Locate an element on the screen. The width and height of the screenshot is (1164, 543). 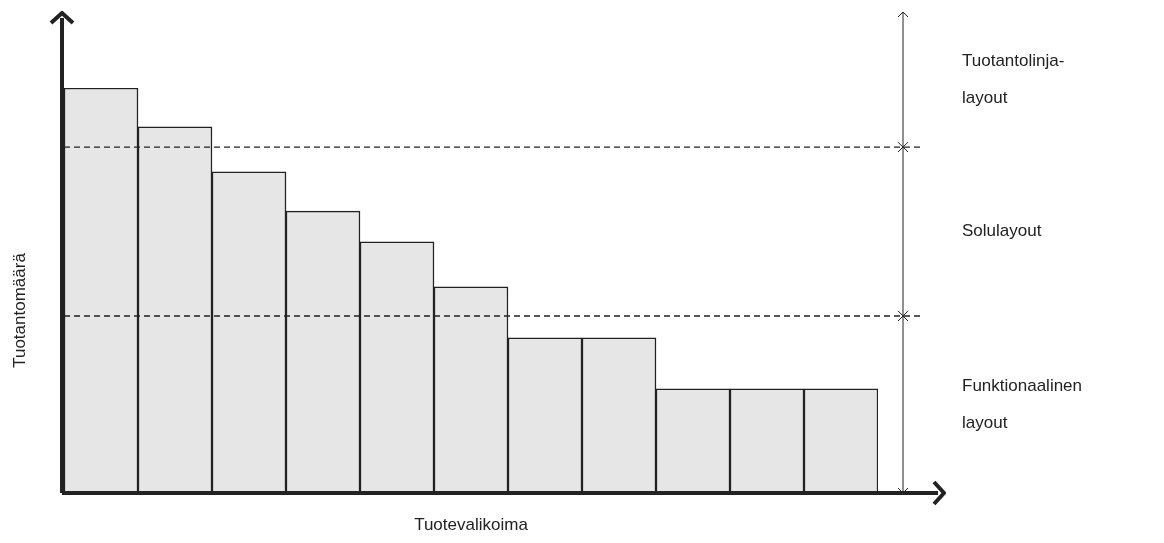
text: Funktionaalinen layout is located at coordinates (1022, 403).